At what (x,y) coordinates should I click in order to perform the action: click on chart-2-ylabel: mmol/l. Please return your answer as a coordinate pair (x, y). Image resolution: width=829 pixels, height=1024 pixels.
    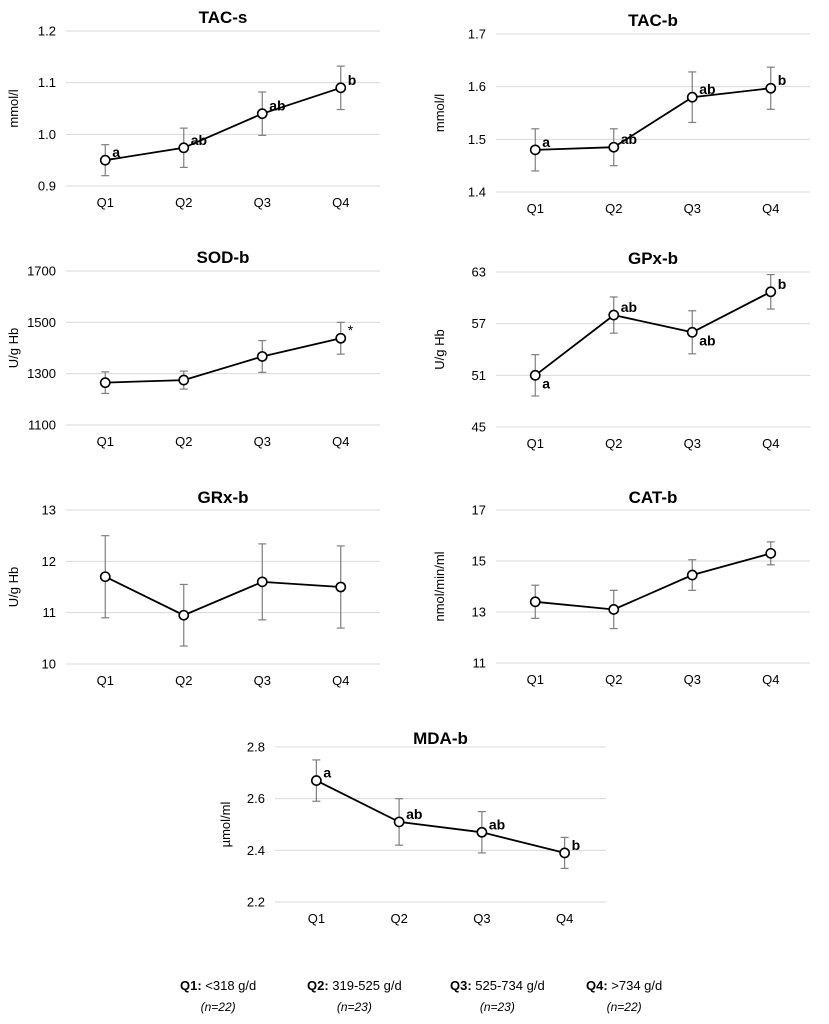
    Looking at the image, I should click on (439, 113).